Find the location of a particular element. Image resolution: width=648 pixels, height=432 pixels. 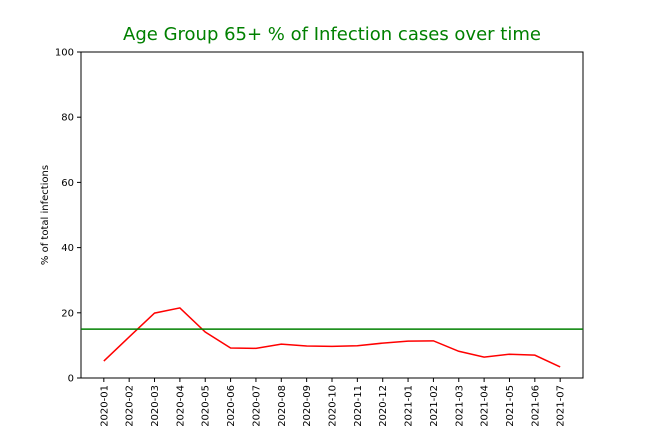

x-tick-label: 2020-09 is located at coordinates (307, 406).